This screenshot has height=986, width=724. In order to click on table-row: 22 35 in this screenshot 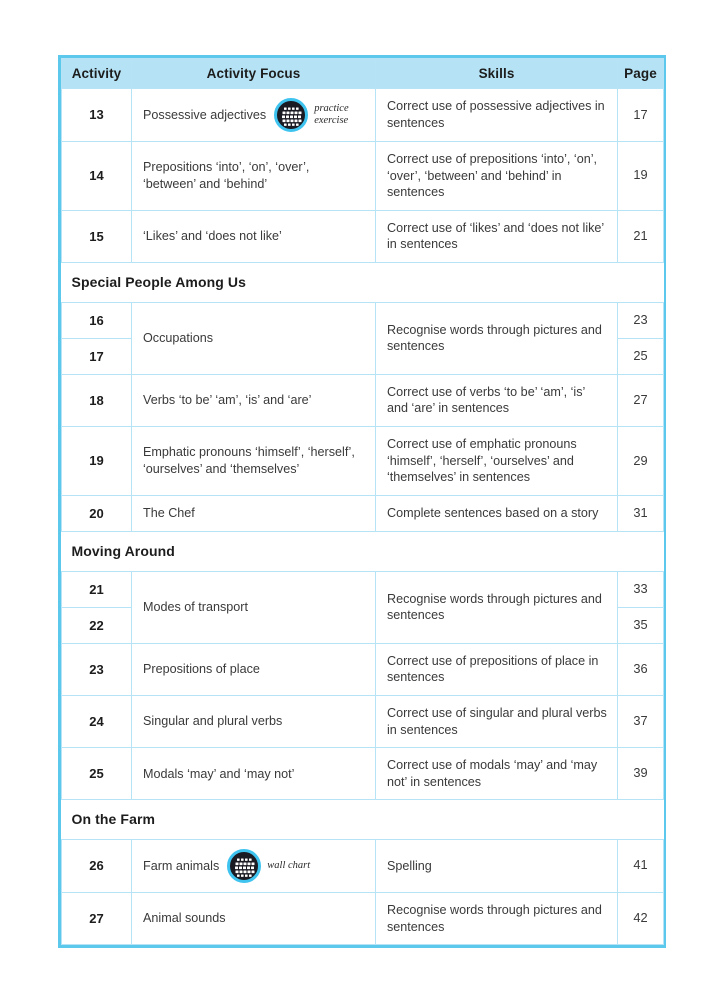, I will do `click(362, 625)`.